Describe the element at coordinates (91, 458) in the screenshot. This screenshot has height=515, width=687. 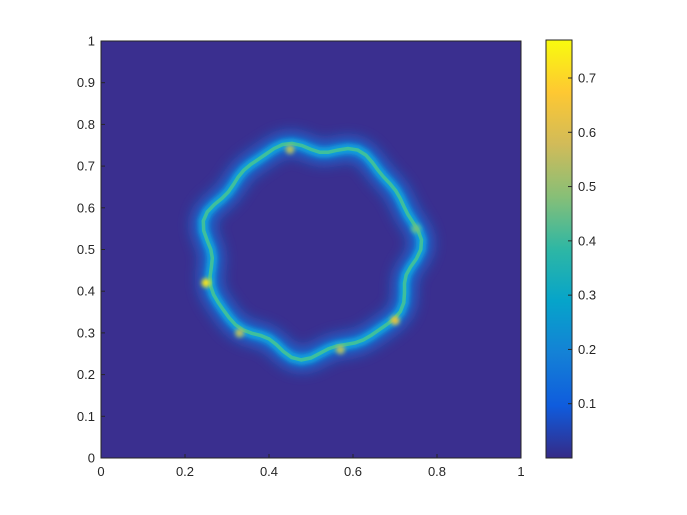
I see `y-tick-label: 0` at that location.